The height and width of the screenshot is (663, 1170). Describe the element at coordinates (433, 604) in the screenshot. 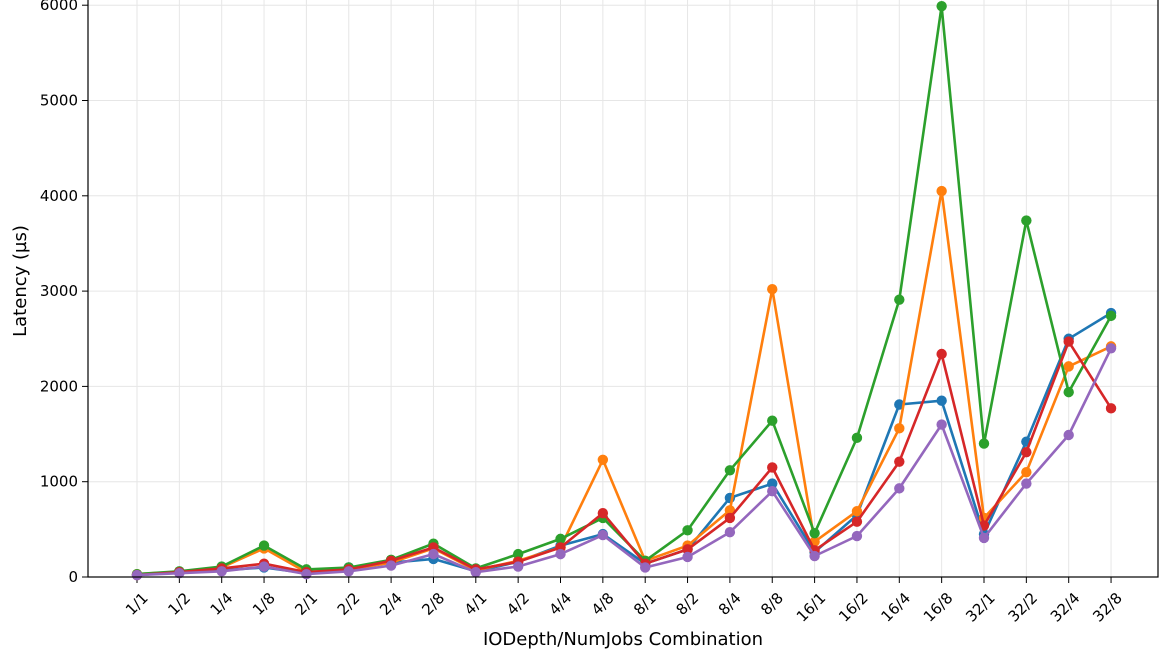

I see `x-tick-label: 2/8` at that location.